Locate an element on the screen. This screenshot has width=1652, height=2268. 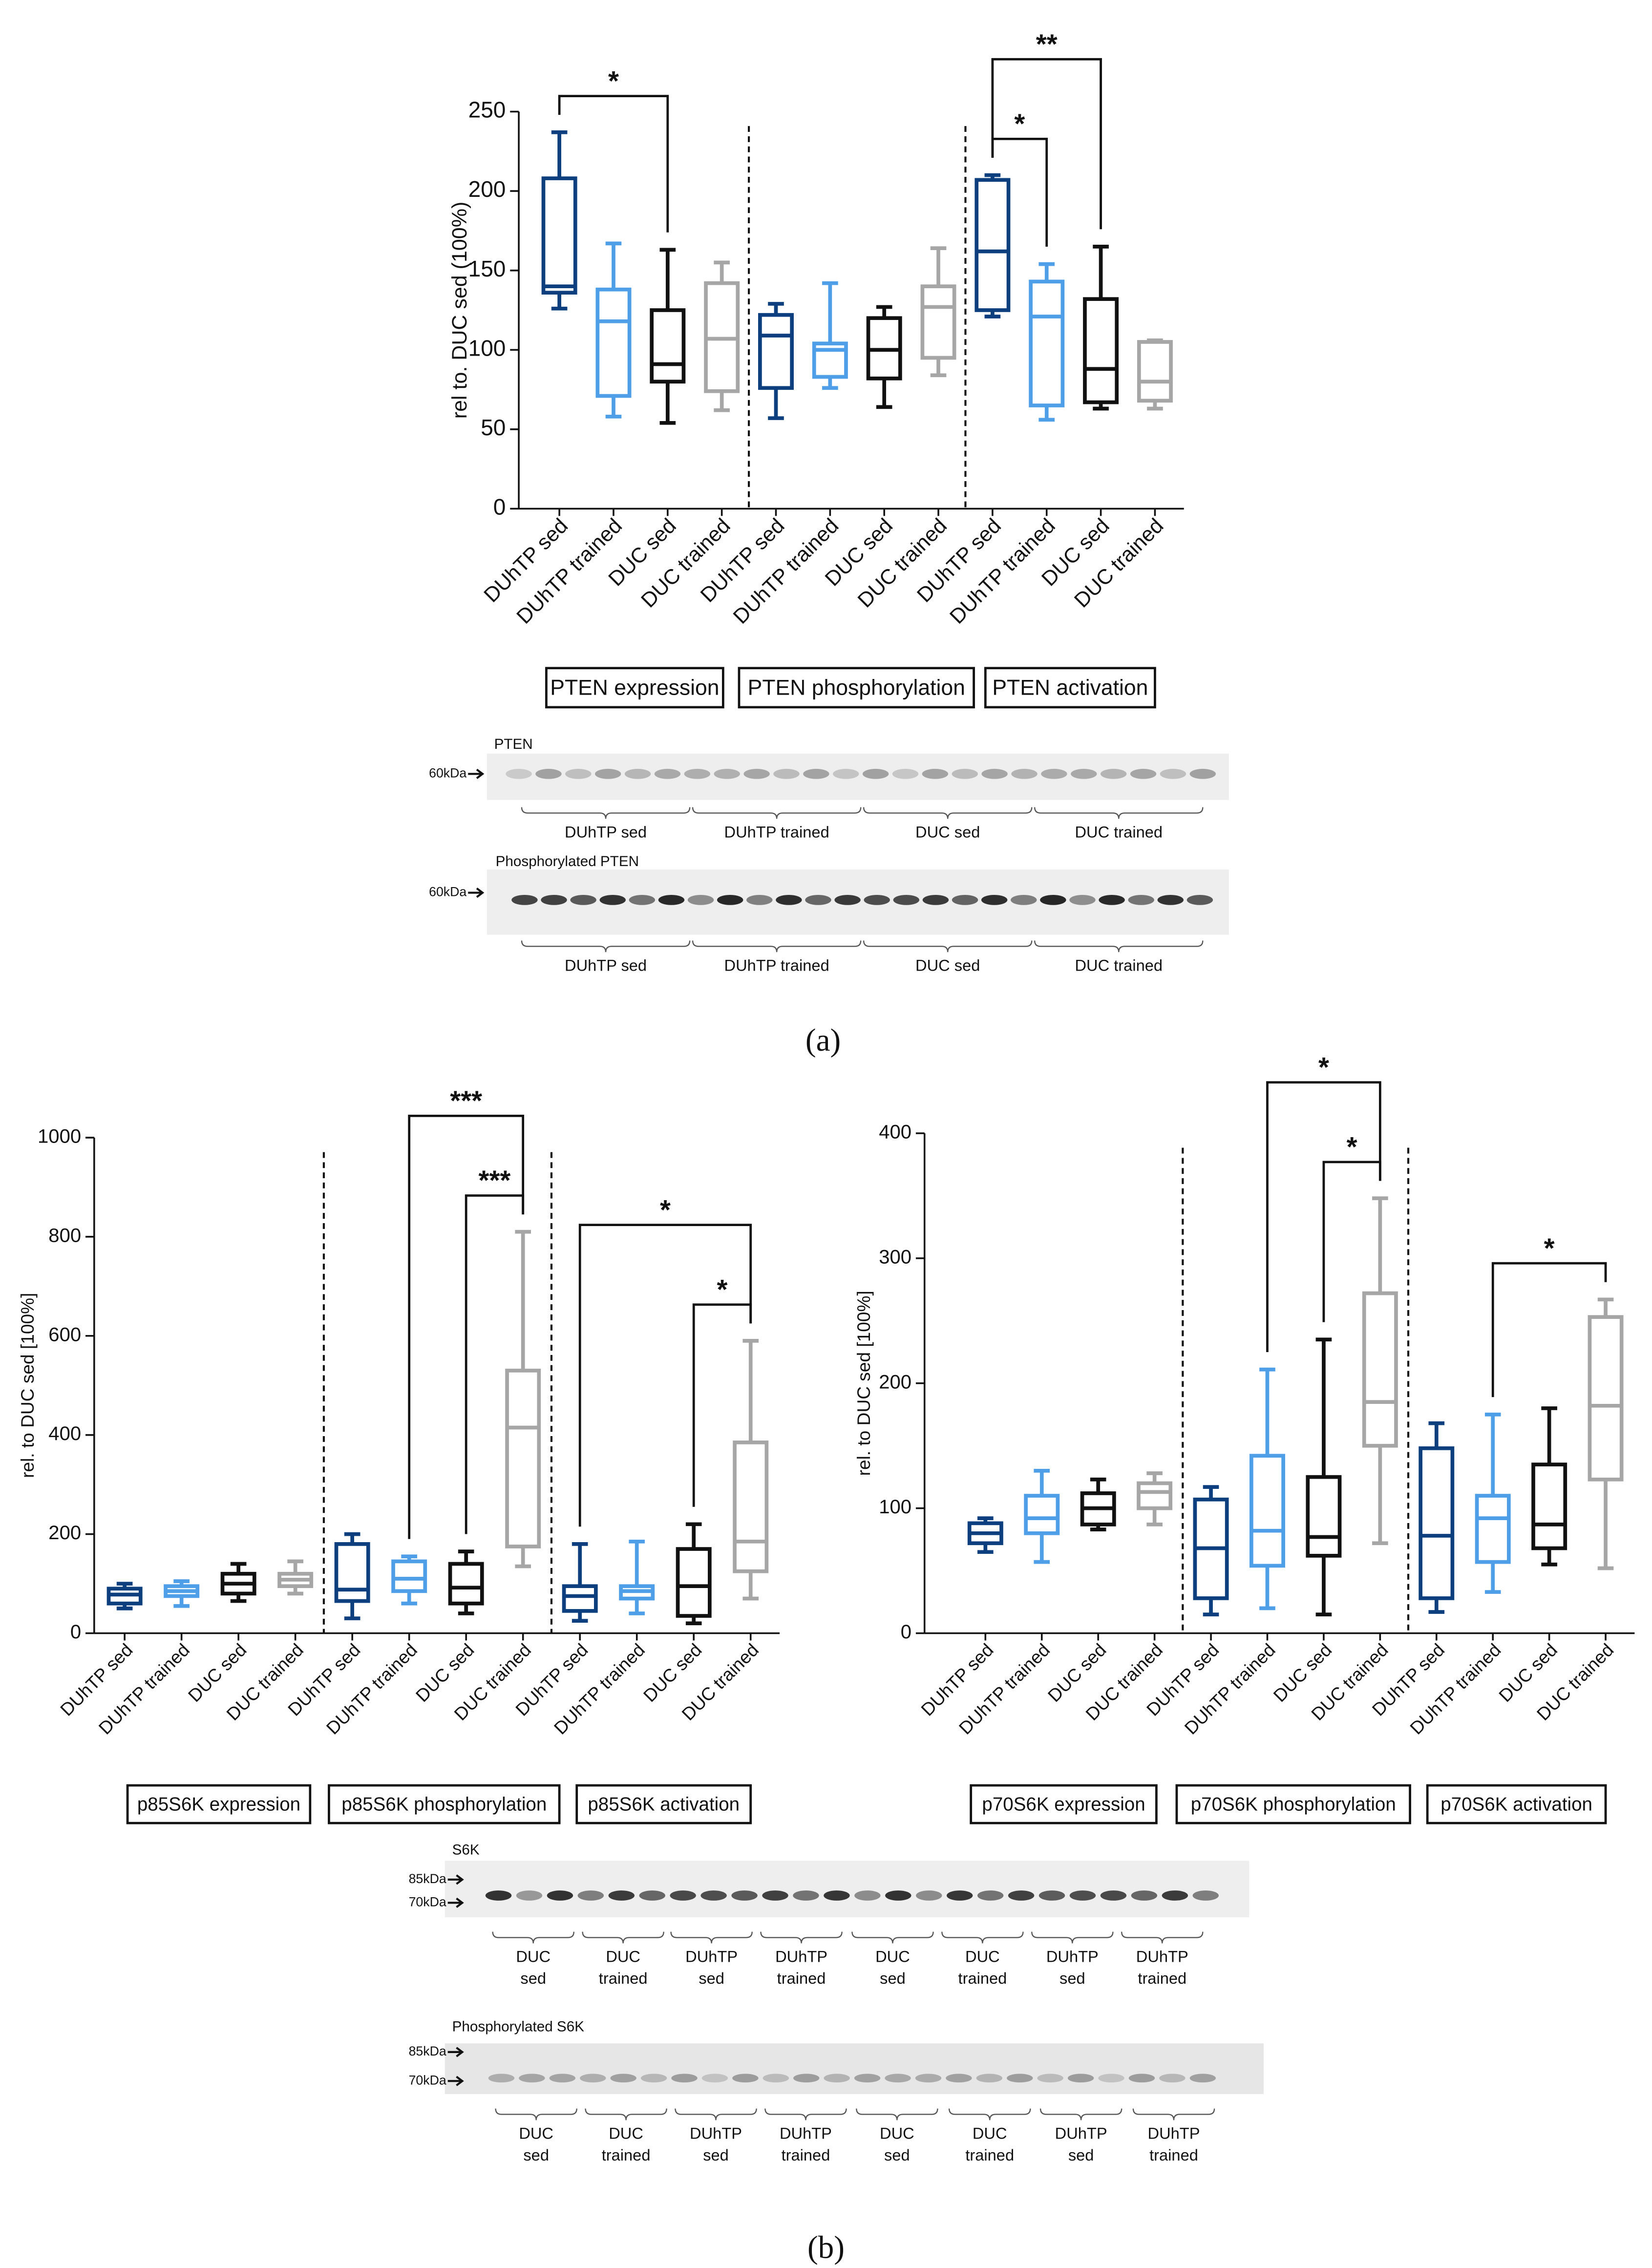
group-label: PTEN activation is located at coordinates (1070, 688).